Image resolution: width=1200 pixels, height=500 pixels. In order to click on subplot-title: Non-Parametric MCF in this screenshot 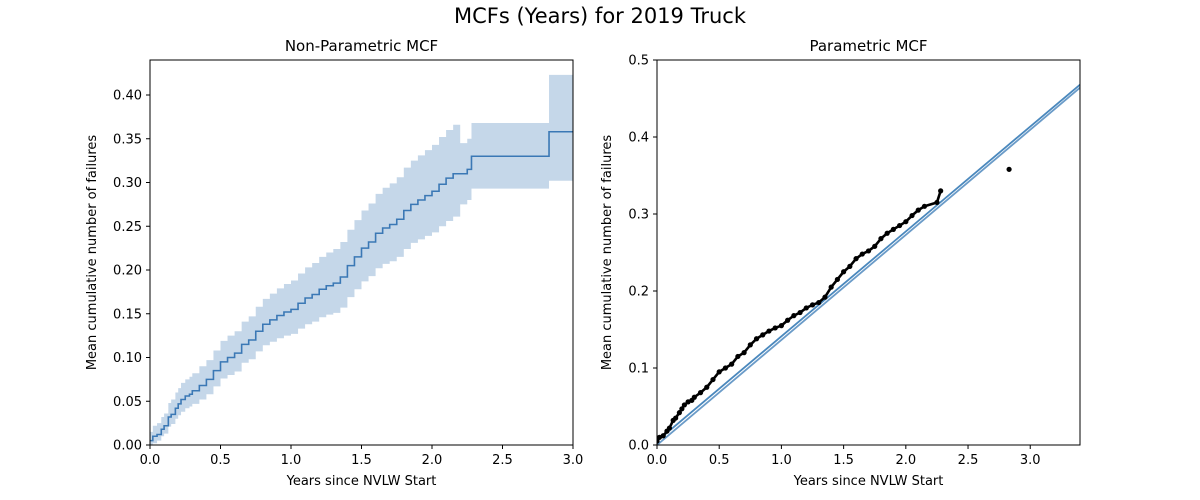, I will do `click(361, 46)`.